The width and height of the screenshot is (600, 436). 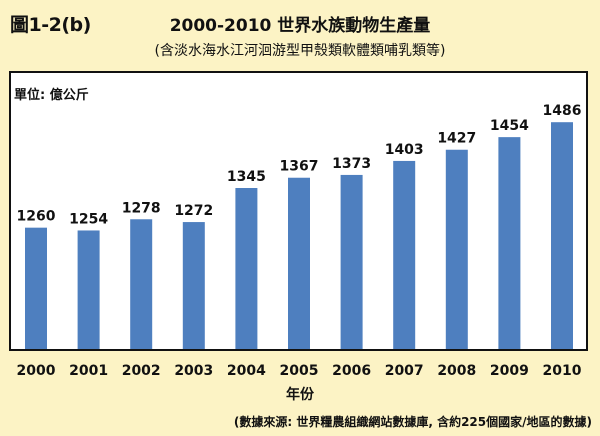 I want to click on data-label-2007: 1403, so click(x=404, y=150).